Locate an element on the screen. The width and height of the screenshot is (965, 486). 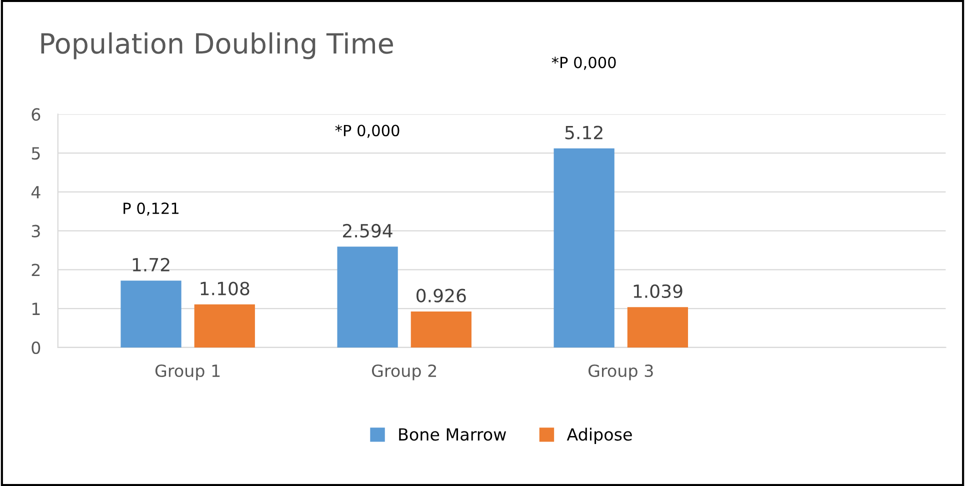
annotation: P 0,121 is located at coordinates (151, 209).